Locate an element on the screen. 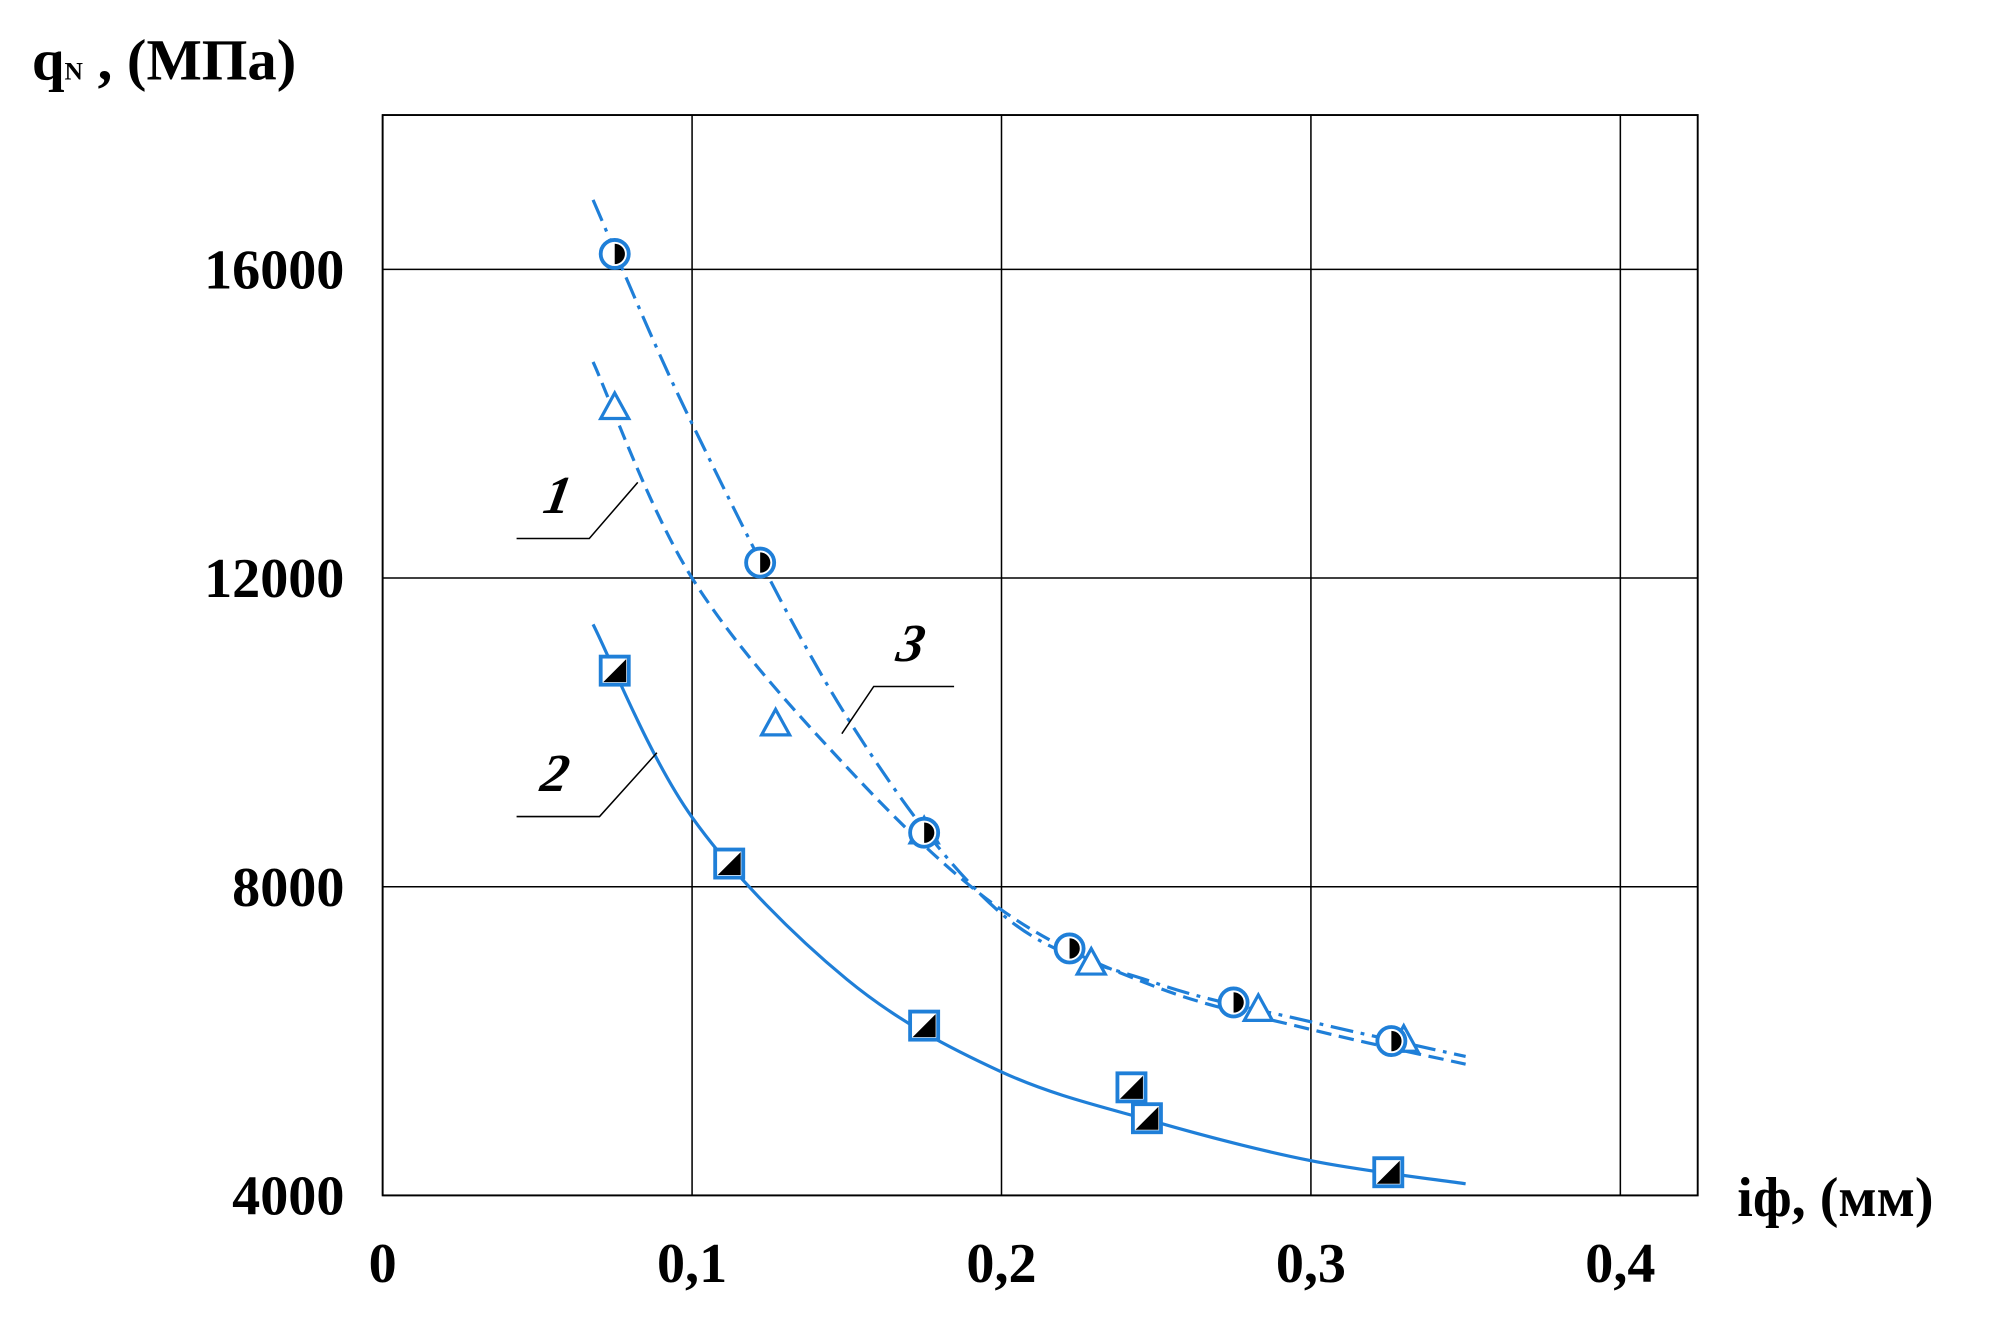 This screenshot has width=2000, height=1327. curve-label: 1 is located at coordinates (557, 495).